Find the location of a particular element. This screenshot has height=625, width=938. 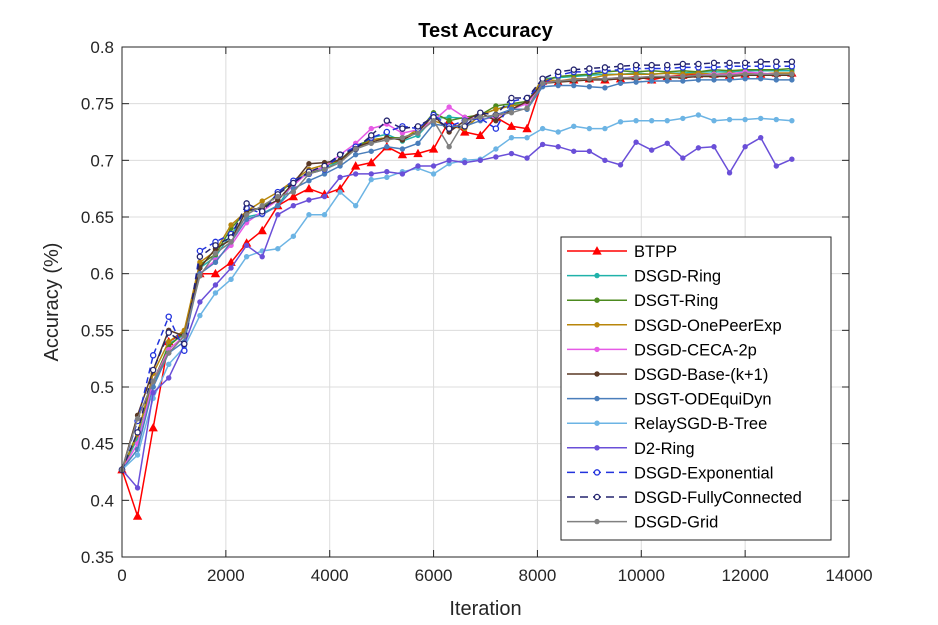

legend-label: DSGD-Exponential is located at coordinates (703, 473).